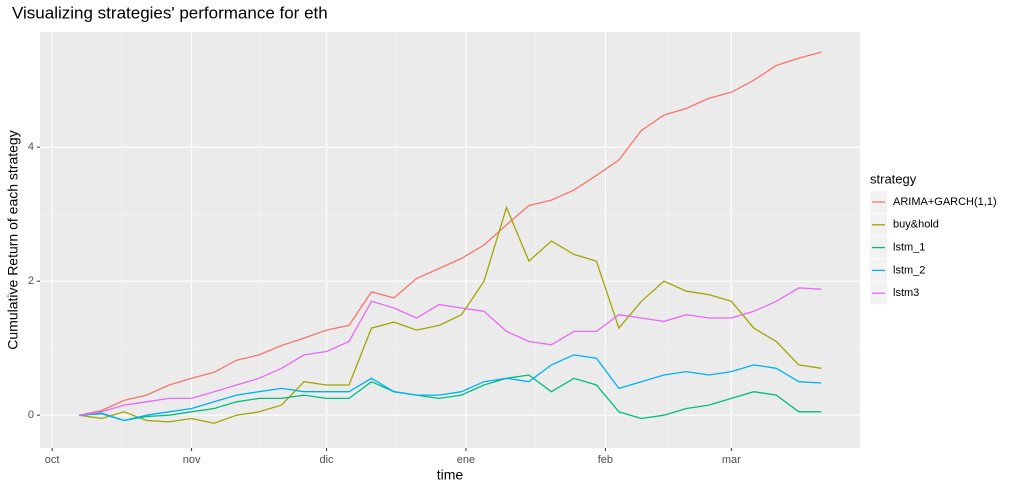 Image resolution: width=1033 pixels, height=487 pixels. What do you see at coordinates (13, 239) in the screenshot?
I see `y-axis-title: Cumulative Return of each strategy` at bounding box center [13, 239].